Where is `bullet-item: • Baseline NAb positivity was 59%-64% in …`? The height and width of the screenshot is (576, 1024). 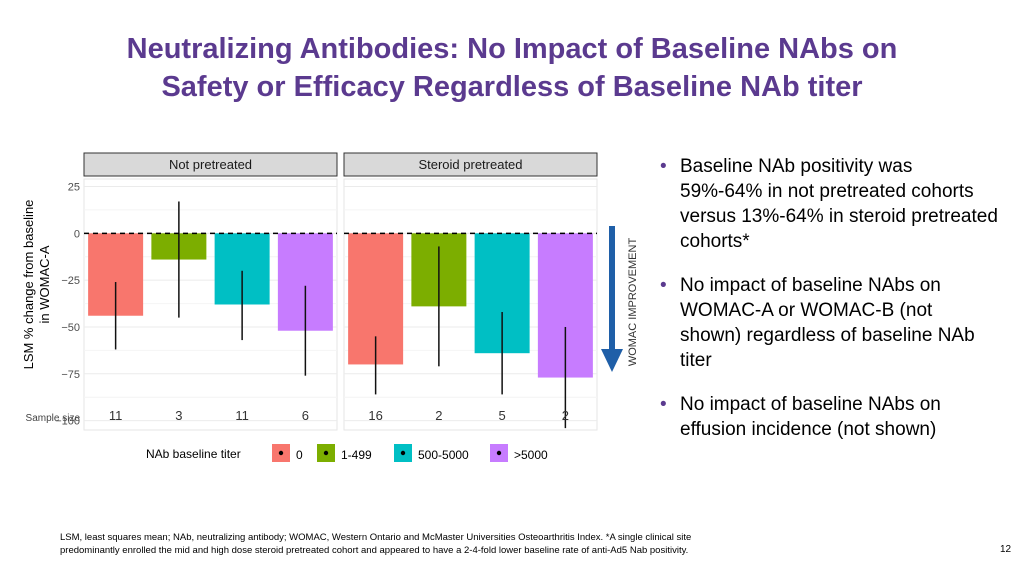
bullet-item: • Baseline NAb positivity was 59%-64% in … is located at coordinates (828, 204).